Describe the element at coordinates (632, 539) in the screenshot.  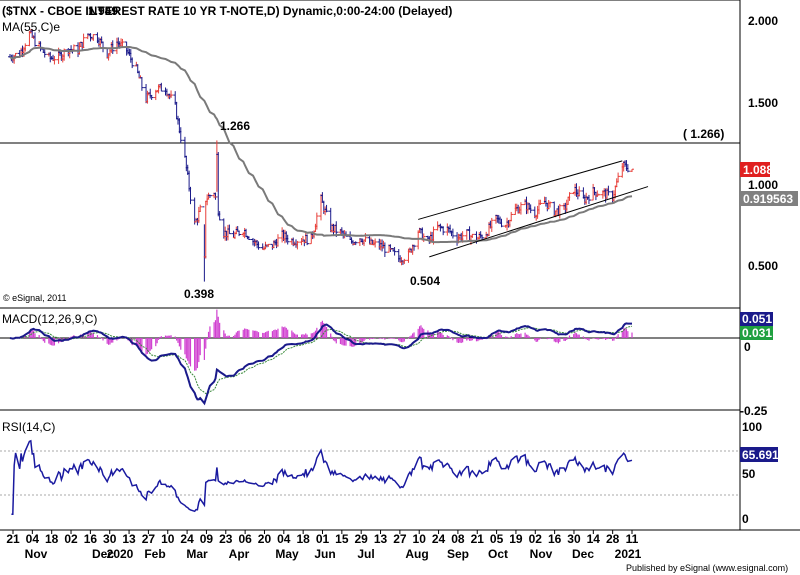
I see `x-day-label: 11` at that location.